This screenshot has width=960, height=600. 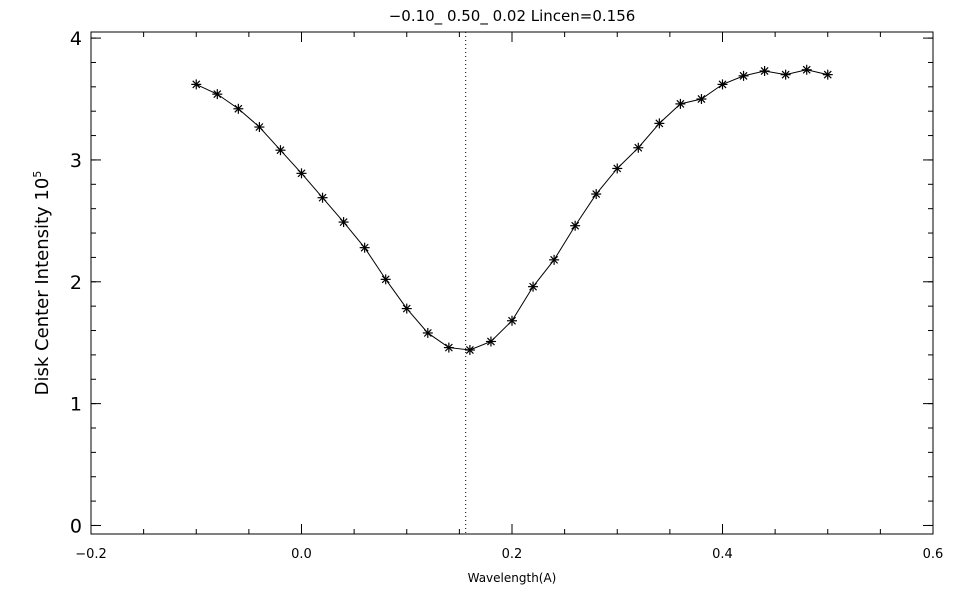 I want to click on y-tick-label: 3, so click(x=76, y=161).